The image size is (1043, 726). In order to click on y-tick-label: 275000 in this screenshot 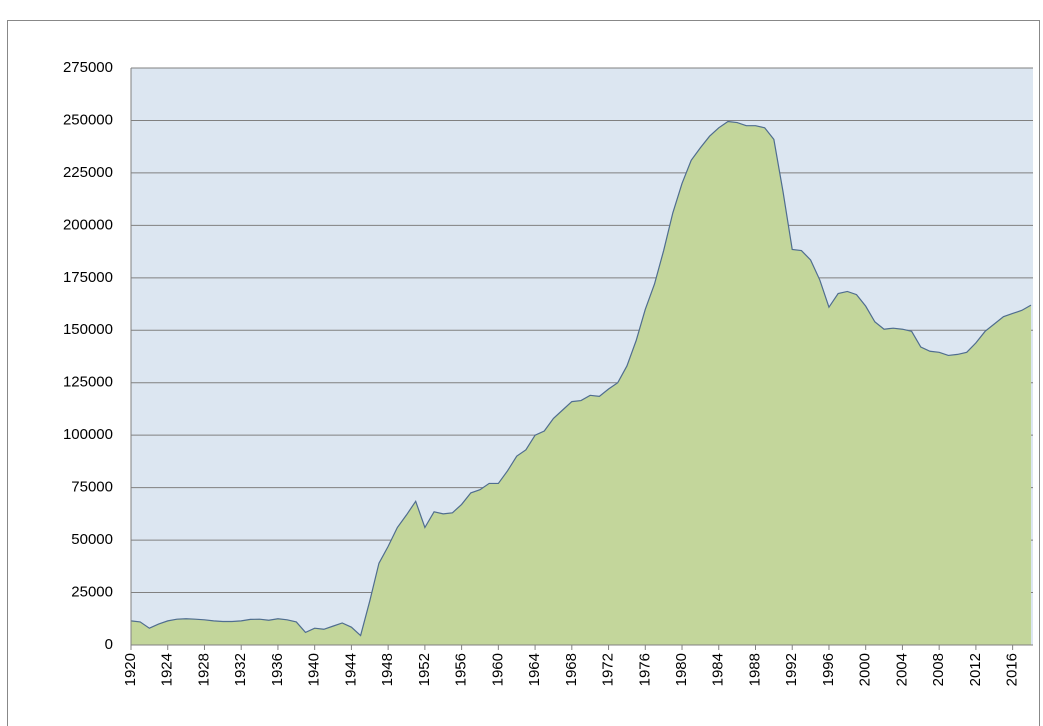, I will do `click(88, 67)`.